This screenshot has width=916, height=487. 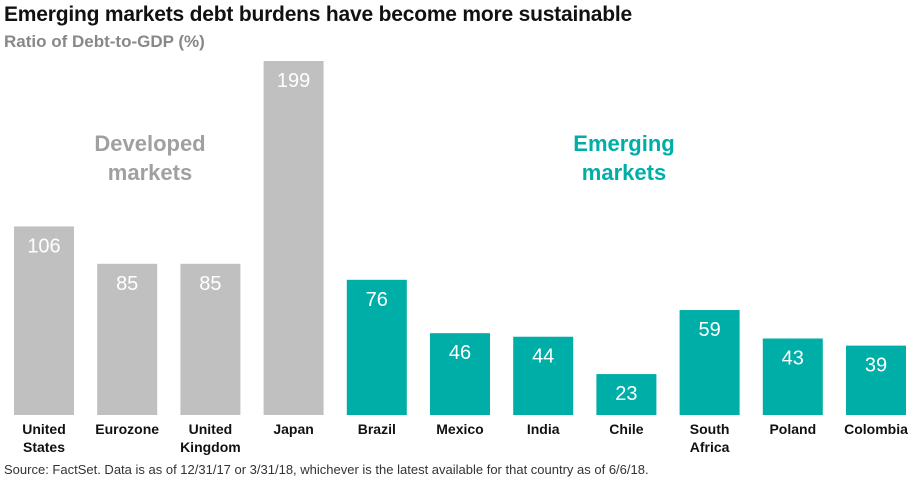 I want to click on category-label: Africa, so click(x=710, y=447).